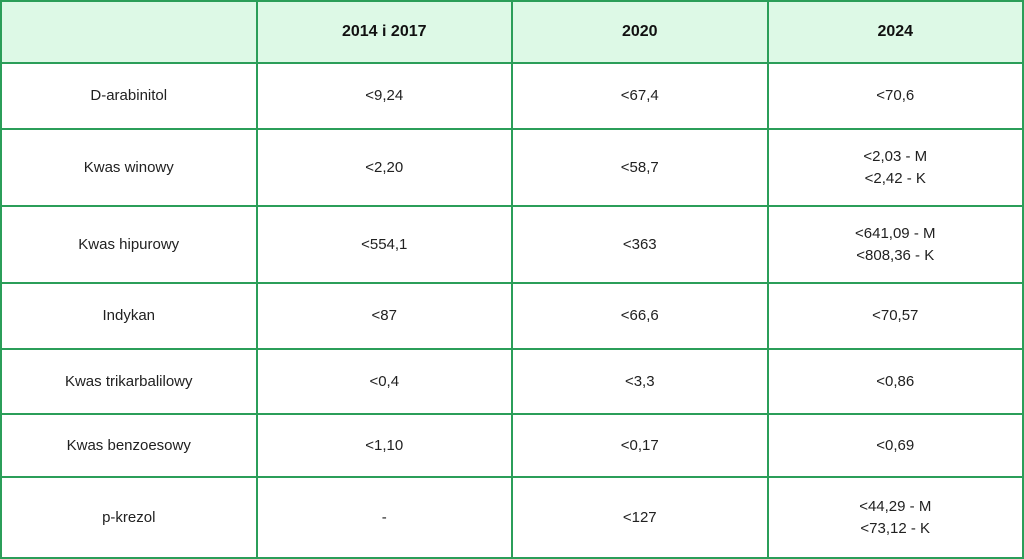 This screenshot has width=1024, height=559. Describe the element at coordinates (640, 517) in the screenshot. I see `cell-value: <127` at that location.